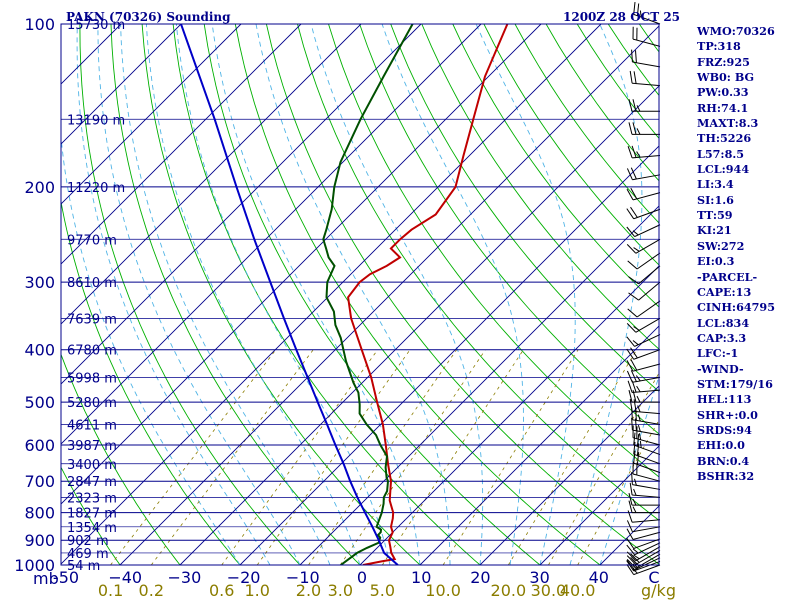  I want to click on index-item: SRDS:94, so click(724, 429).